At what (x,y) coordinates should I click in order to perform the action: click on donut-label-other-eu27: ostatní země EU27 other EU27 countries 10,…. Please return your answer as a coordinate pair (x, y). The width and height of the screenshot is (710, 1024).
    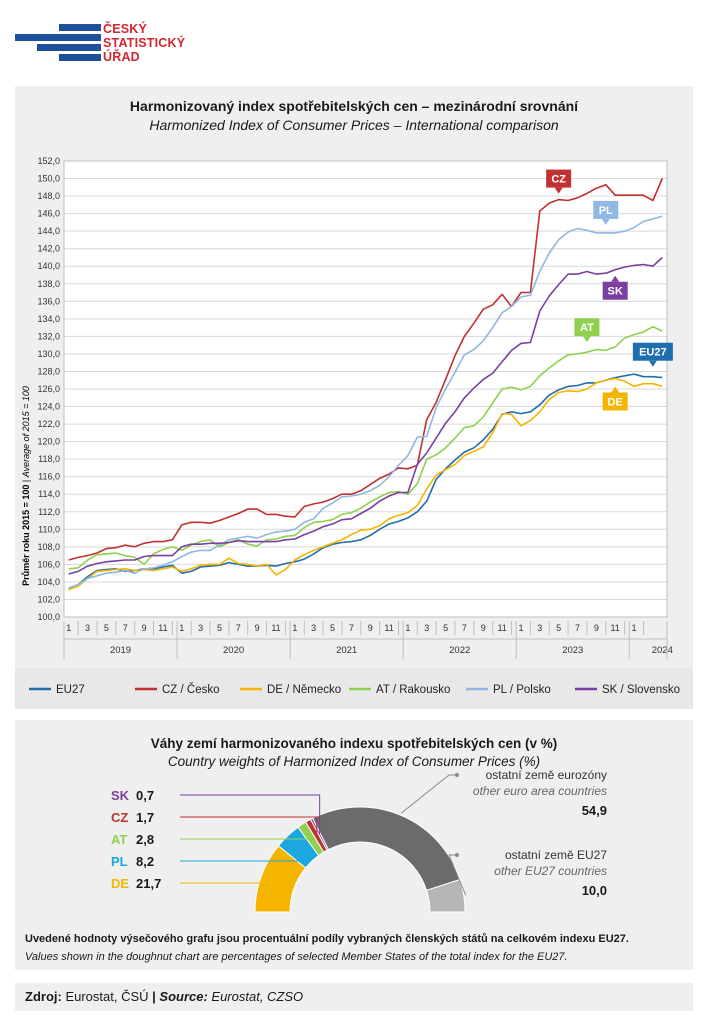
    Looking at the image, I should click on (527, 873).